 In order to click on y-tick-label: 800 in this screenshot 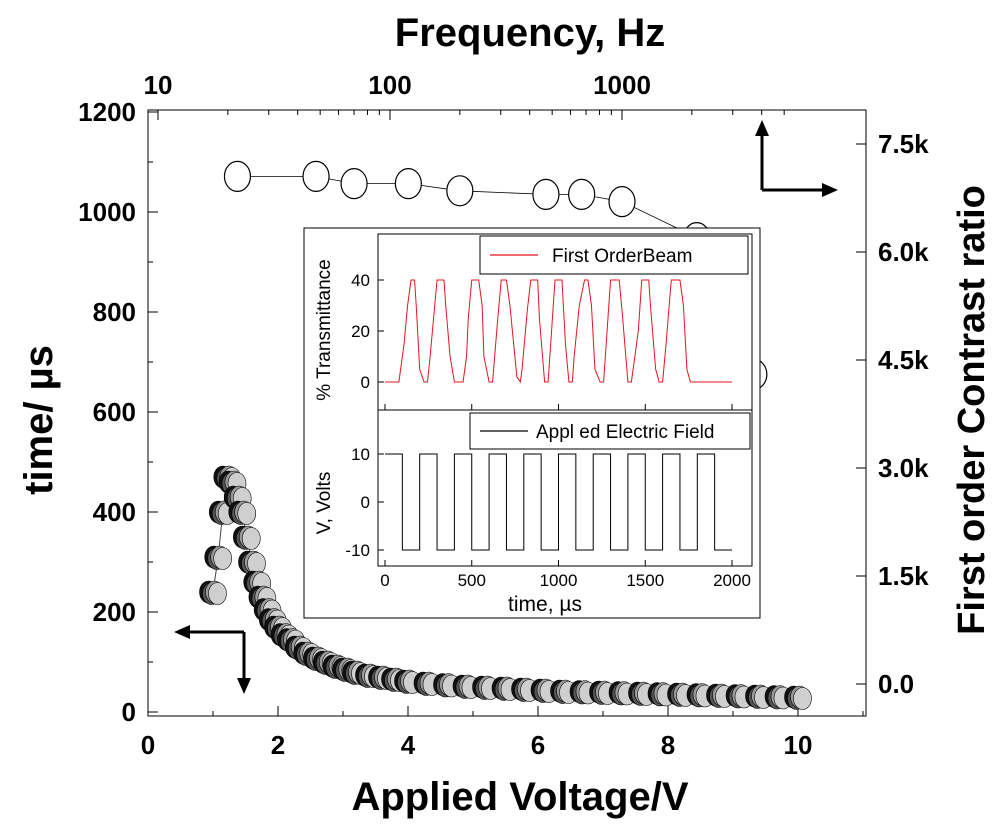, I will do `click(114, 312)`.